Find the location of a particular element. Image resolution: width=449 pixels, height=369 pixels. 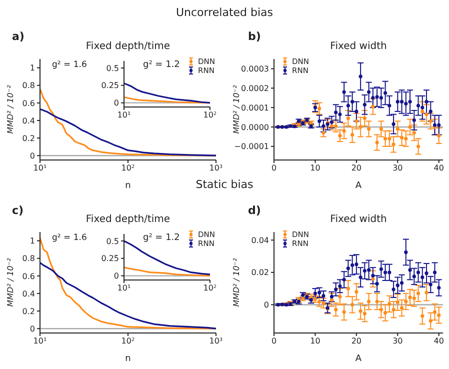

text: c) is located at coordinates (18, 210).